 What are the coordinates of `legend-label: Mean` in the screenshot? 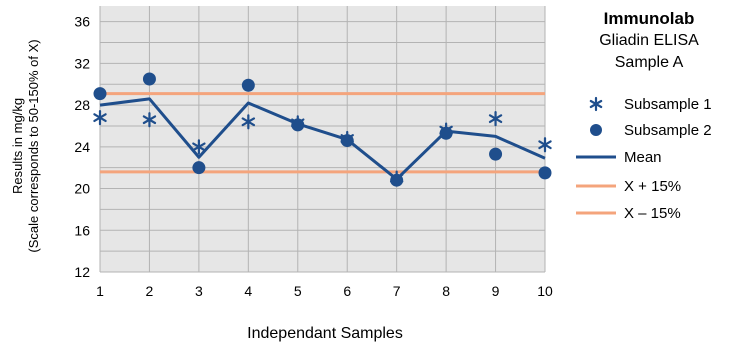 It's located at (643, 157).